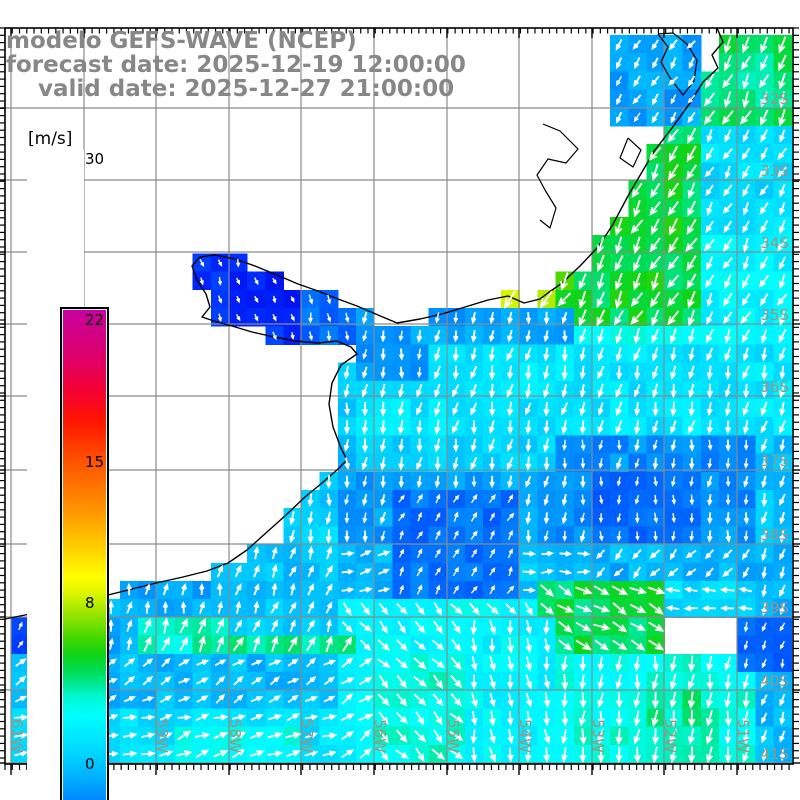  Describe the element at coordinates (380, 736) in the screenshot. I see `lon-label: 56W` at that location.